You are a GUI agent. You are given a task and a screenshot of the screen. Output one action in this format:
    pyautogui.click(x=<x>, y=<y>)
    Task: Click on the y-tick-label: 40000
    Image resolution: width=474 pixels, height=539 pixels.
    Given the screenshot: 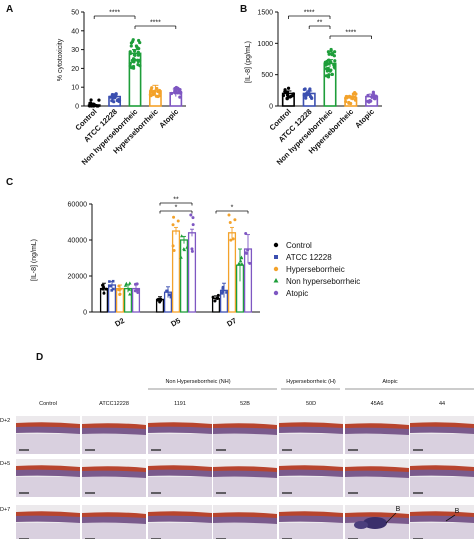 What is the action you would take?
    pyautogui.click(x=78, y=241)
    